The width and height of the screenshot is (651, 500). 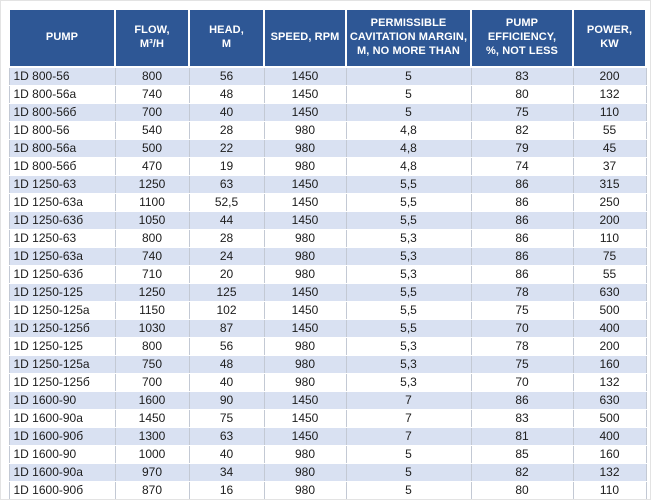 What do you see at coordinates (62, 184) in the screenshot?
I see `cell-pump: 1D 1250-63` at bounding box center [62, 184].